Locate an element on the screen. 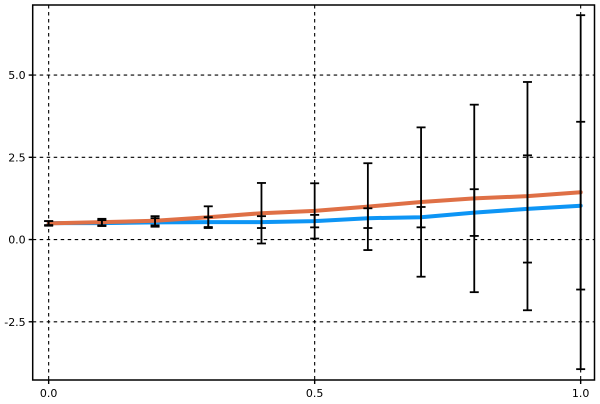 This screenshot has width=600, height=404. x-tick-label: 0.5 is located at coordinates (315, 393).